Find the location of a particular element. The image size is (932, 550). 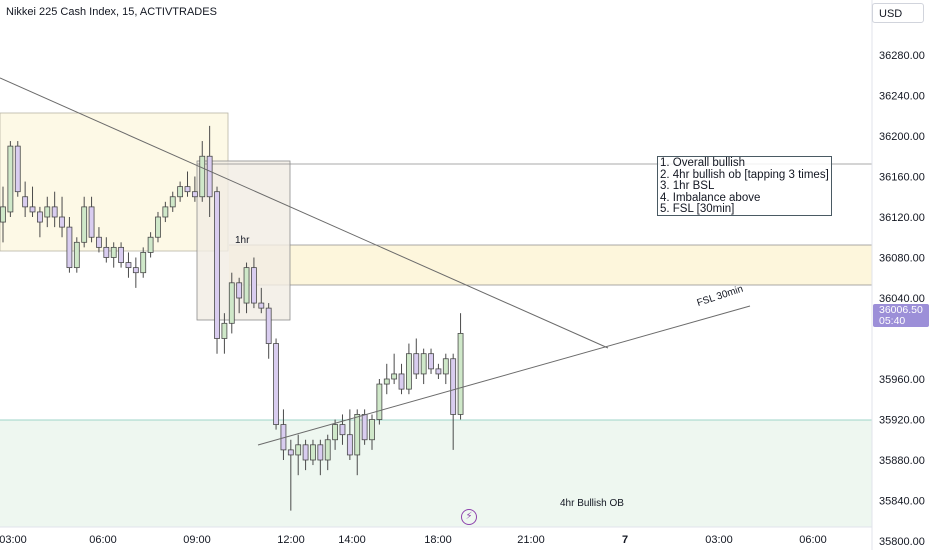

price-tick-label: 36040.00 is located at coordinates (902, 299).